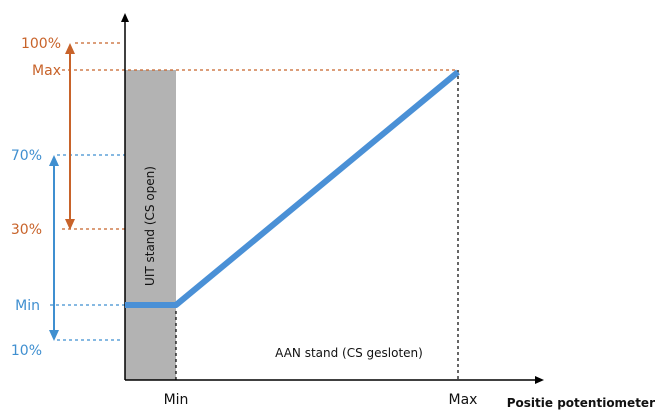 The width and height of the screenshot is (660, 410). Describe the element at coordinates (26, 230) in the screenshot. I see `label-30-percent: 30%` at that location.